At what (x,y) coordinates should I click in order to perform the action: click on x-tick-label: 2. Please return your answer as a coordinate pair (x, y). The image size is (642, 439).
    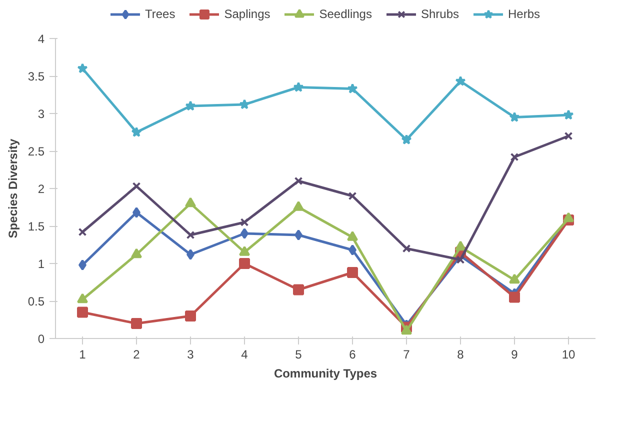
    Looking at the image, I should click on (136, 355).